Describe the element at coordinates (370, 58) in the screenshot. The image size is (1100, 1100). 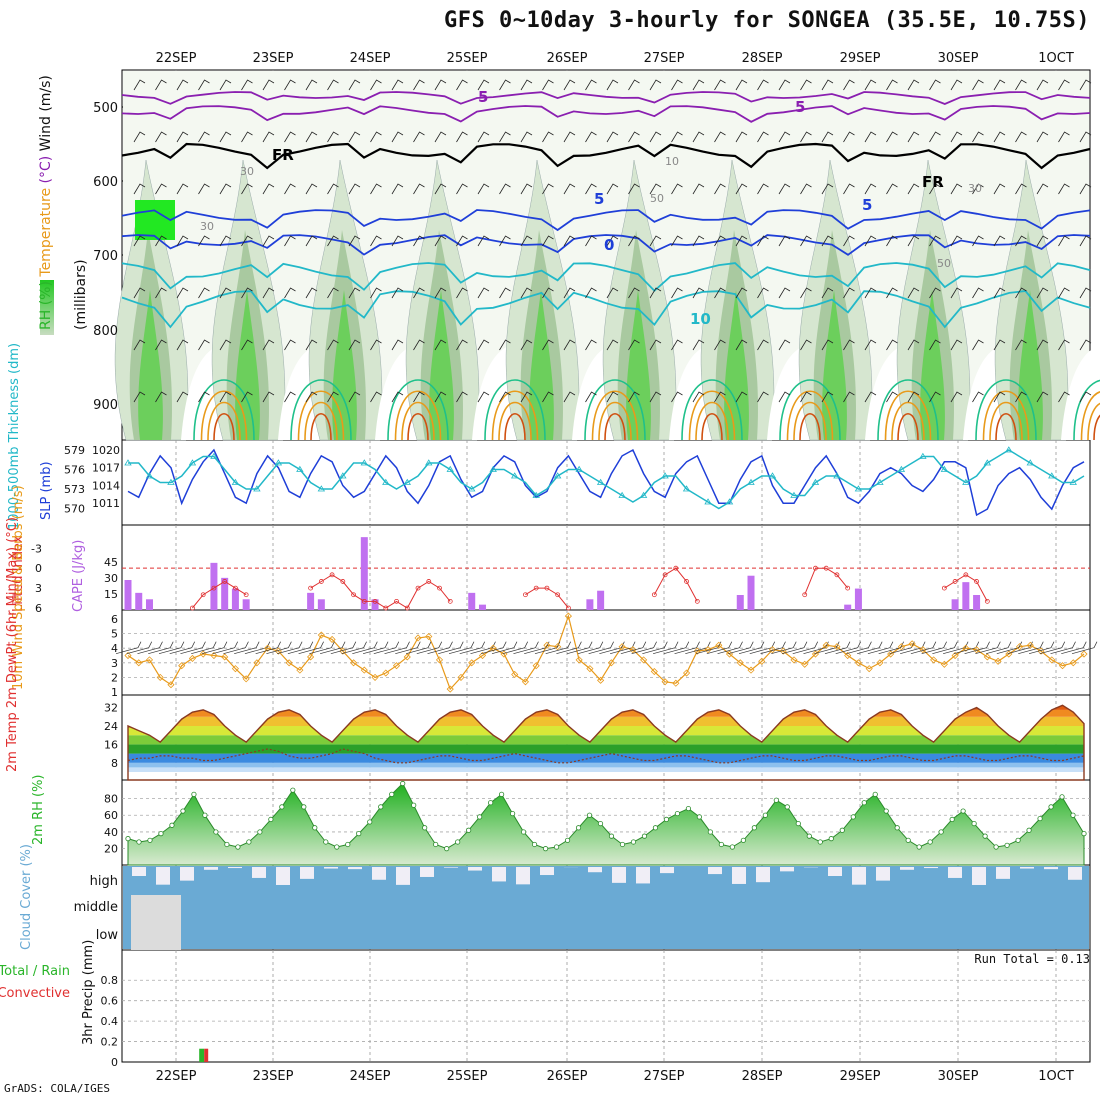
I see `date-label-top: 24SEP` at that location.